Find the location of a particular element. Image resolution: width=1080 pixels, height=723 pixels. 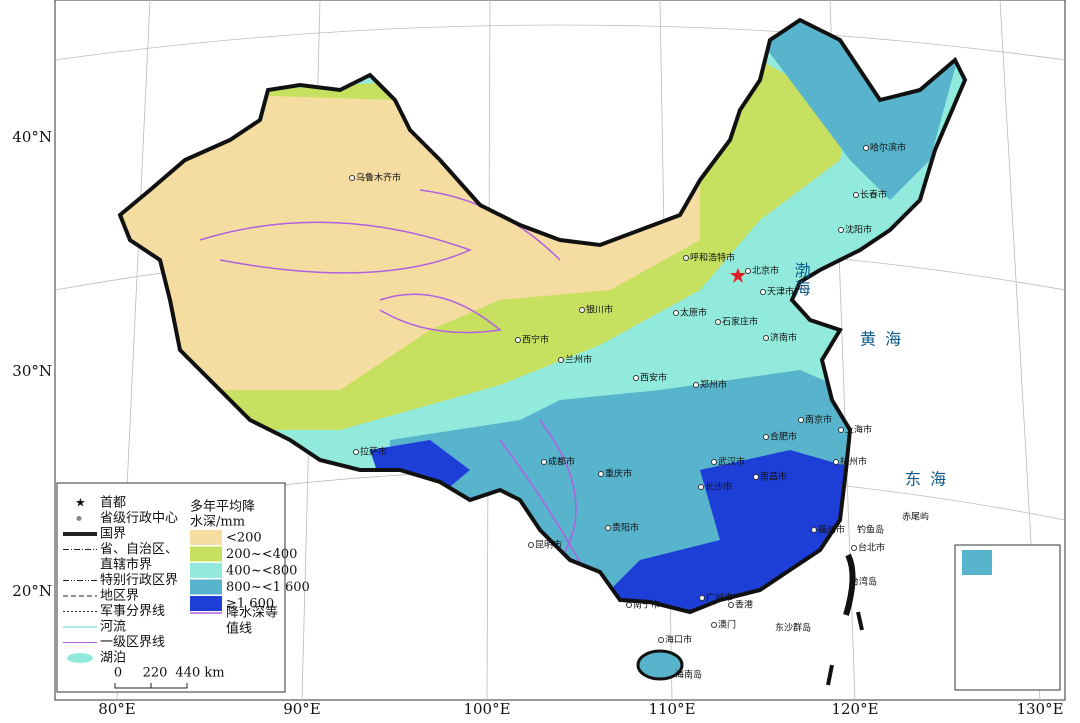

city-label: 济南市 is located at coordinates (783, 338).